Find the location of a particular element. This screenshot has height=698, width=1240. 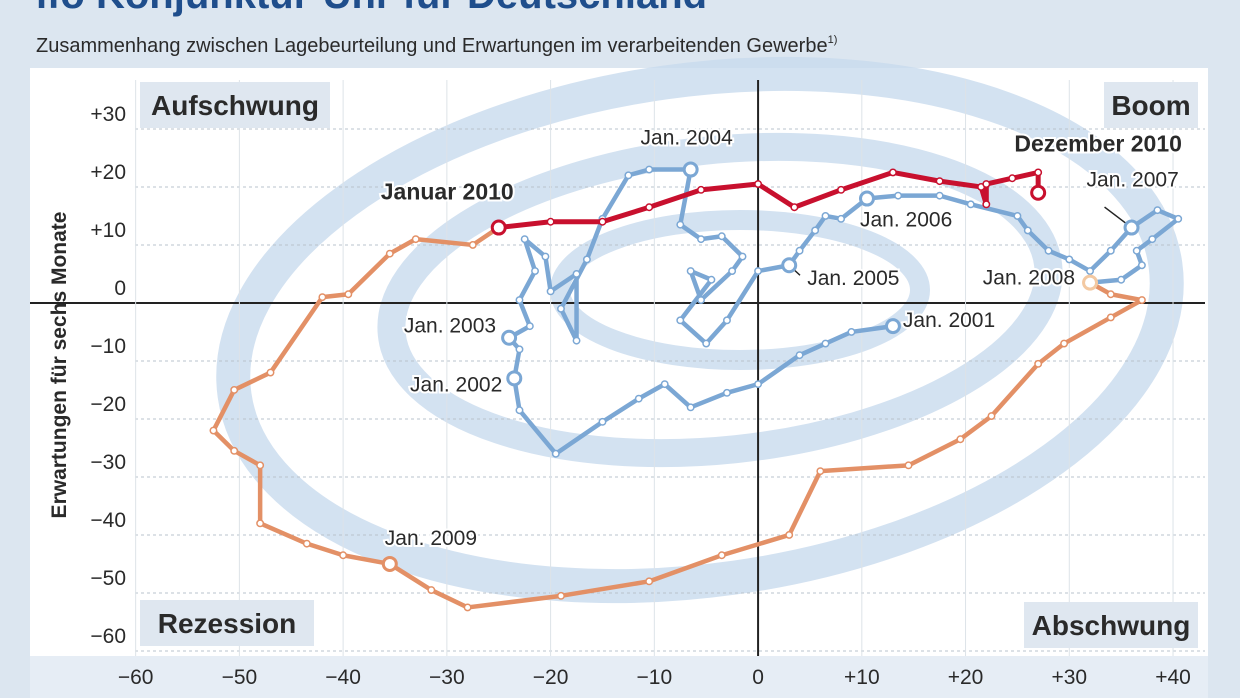

y-axis-label: Erwartungen für sechs Monate is located at coordinates (59, 365).